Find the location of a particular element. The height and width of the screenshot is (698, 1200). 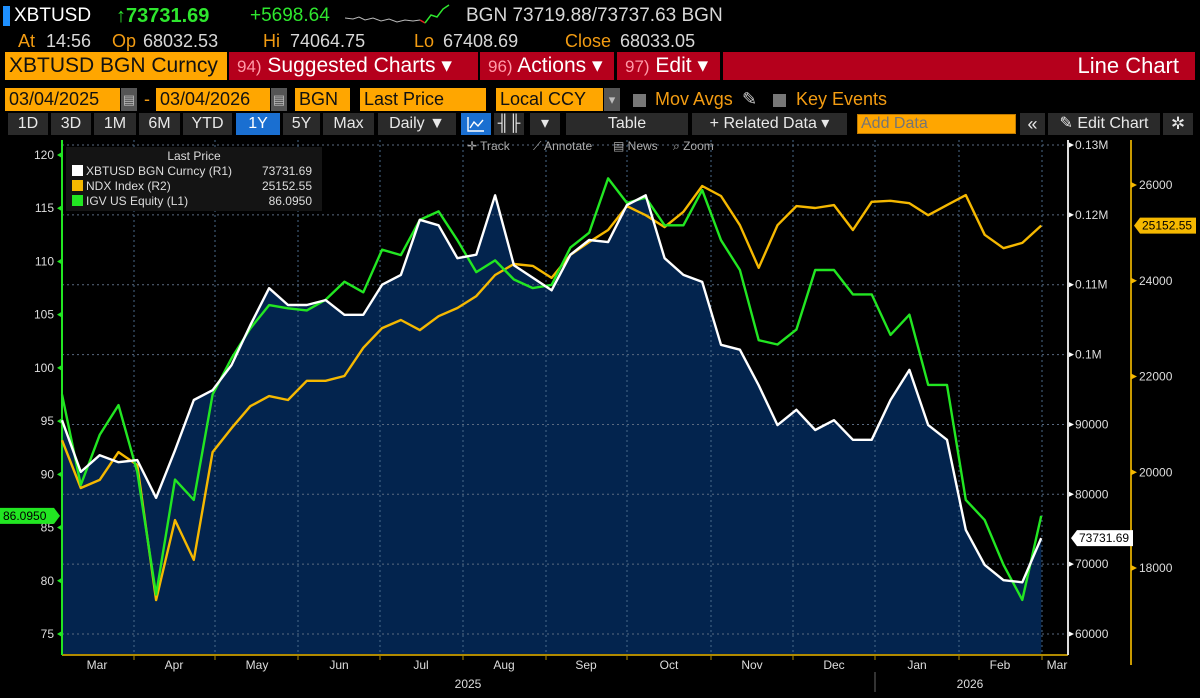

zoom-label: Zoom is located at coordinates (698, 146).